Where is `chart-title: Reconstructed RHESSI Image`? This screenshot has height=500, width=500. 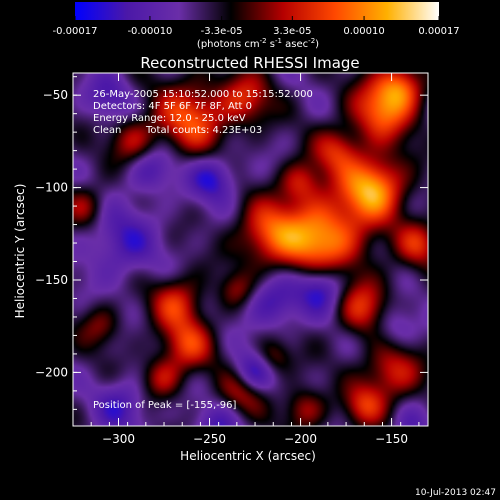
chart-title: Reconstructed RHESSI Image is located at coordinates (249, 63).